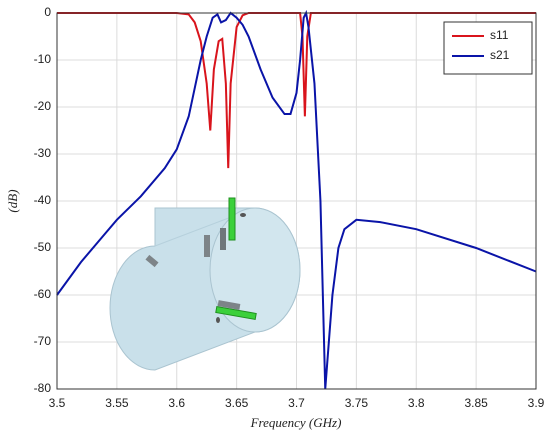 This screenshot has height=437, width=550. What do you see at coordinates (237, 403) in the screenshot?
I see `x-tick-label: 3.65` at bounding box center [237, 403].